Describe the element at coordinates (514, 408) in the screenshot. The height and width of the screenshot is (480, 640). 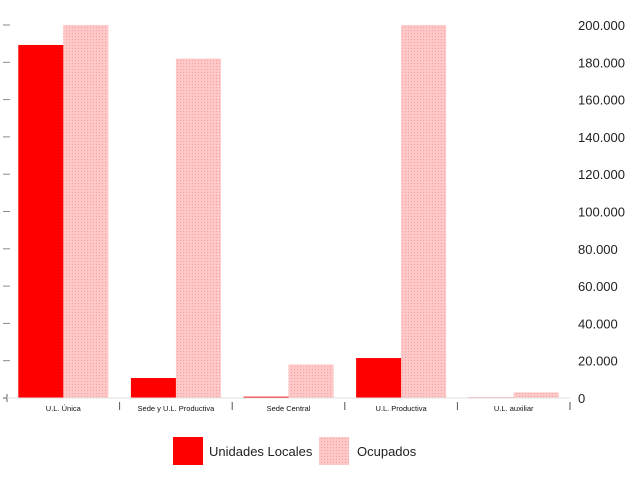
I see `category-label: U.L. auxiliar` at that location.